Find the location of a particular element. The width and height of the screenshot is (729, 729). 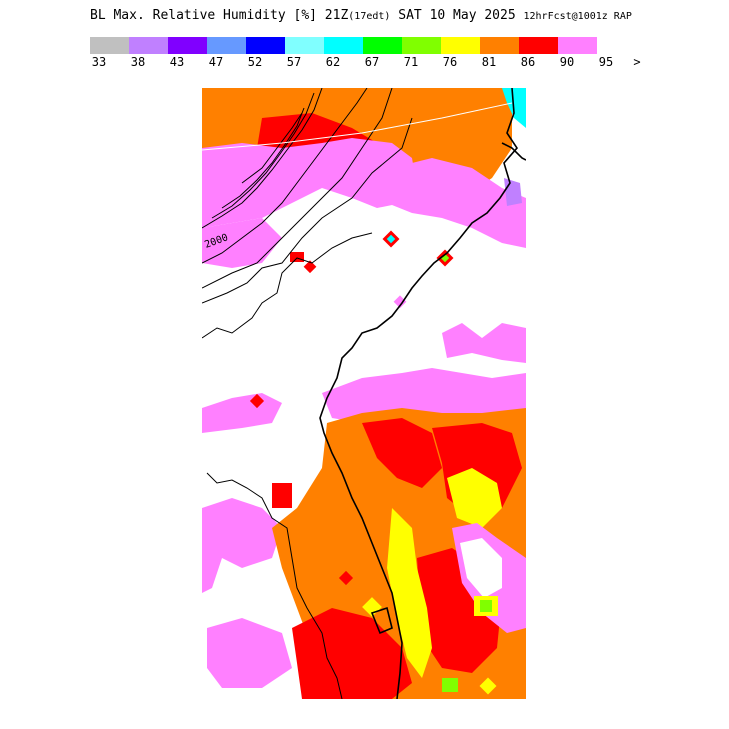

legend-tick: 71 is located at coordinates (411, 62).